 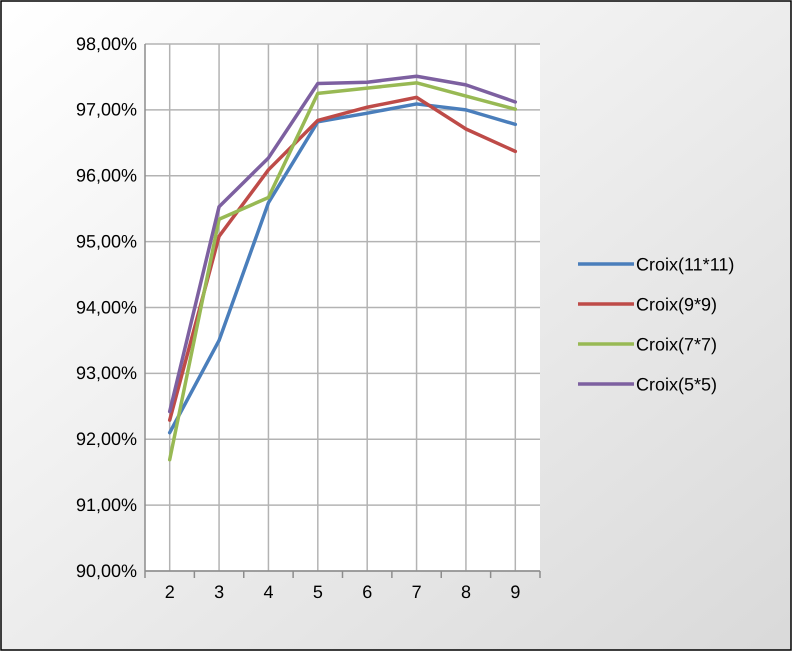 What do you see at coordinates (106, 373) in the screenshot?
I see `y-tick-label: 93,00%` at bounding box center [106, 373].